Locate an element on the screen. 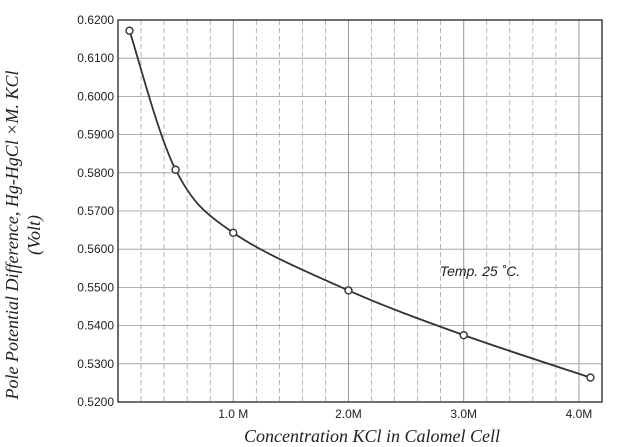 This screenshot has width=619, height=447. x-tick-label: 4.0M is located at coordinates (579, 414).